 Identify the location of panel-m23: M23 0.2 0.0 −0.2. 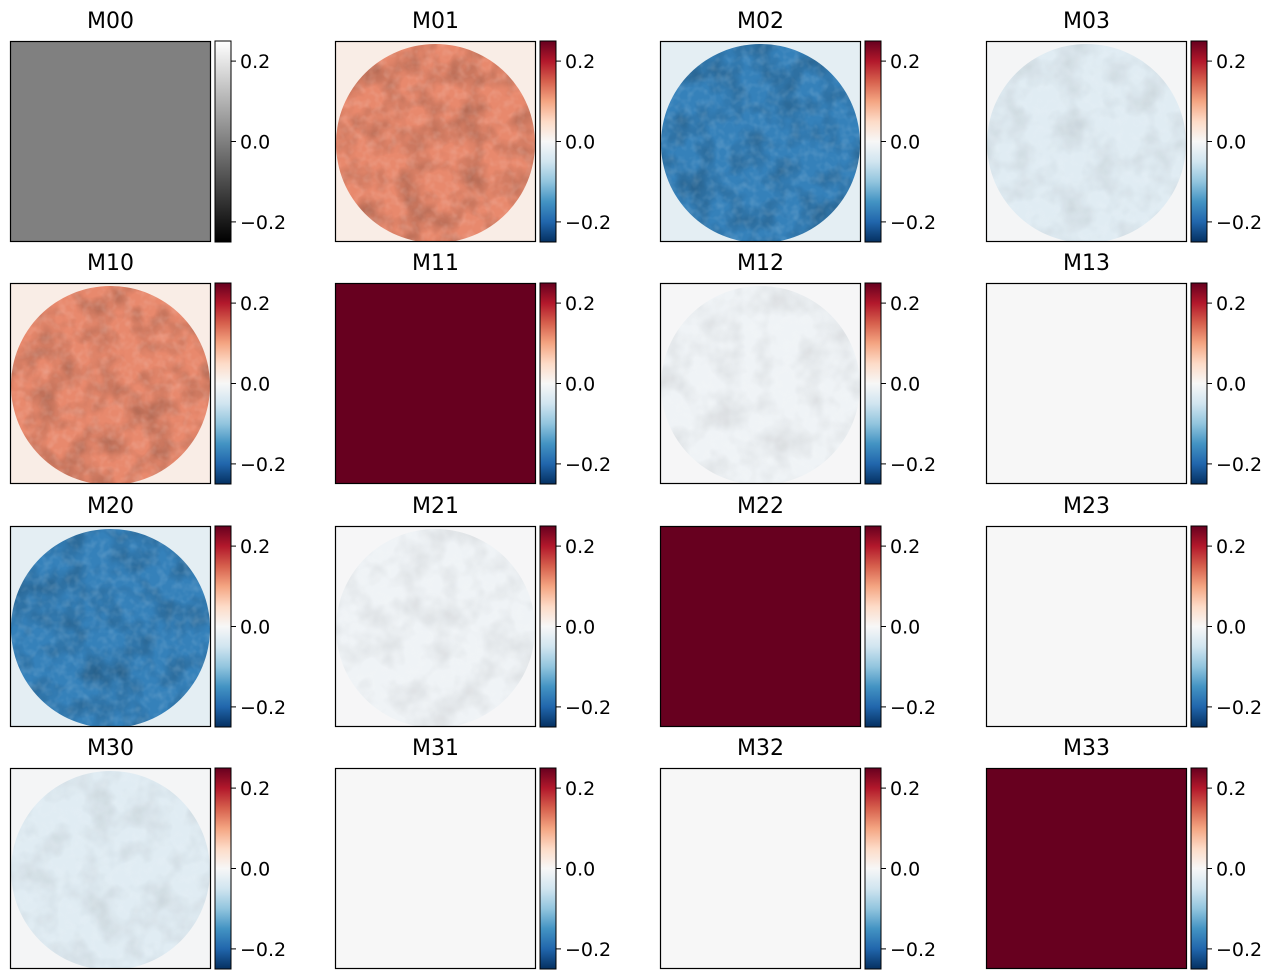
(1123, 611).